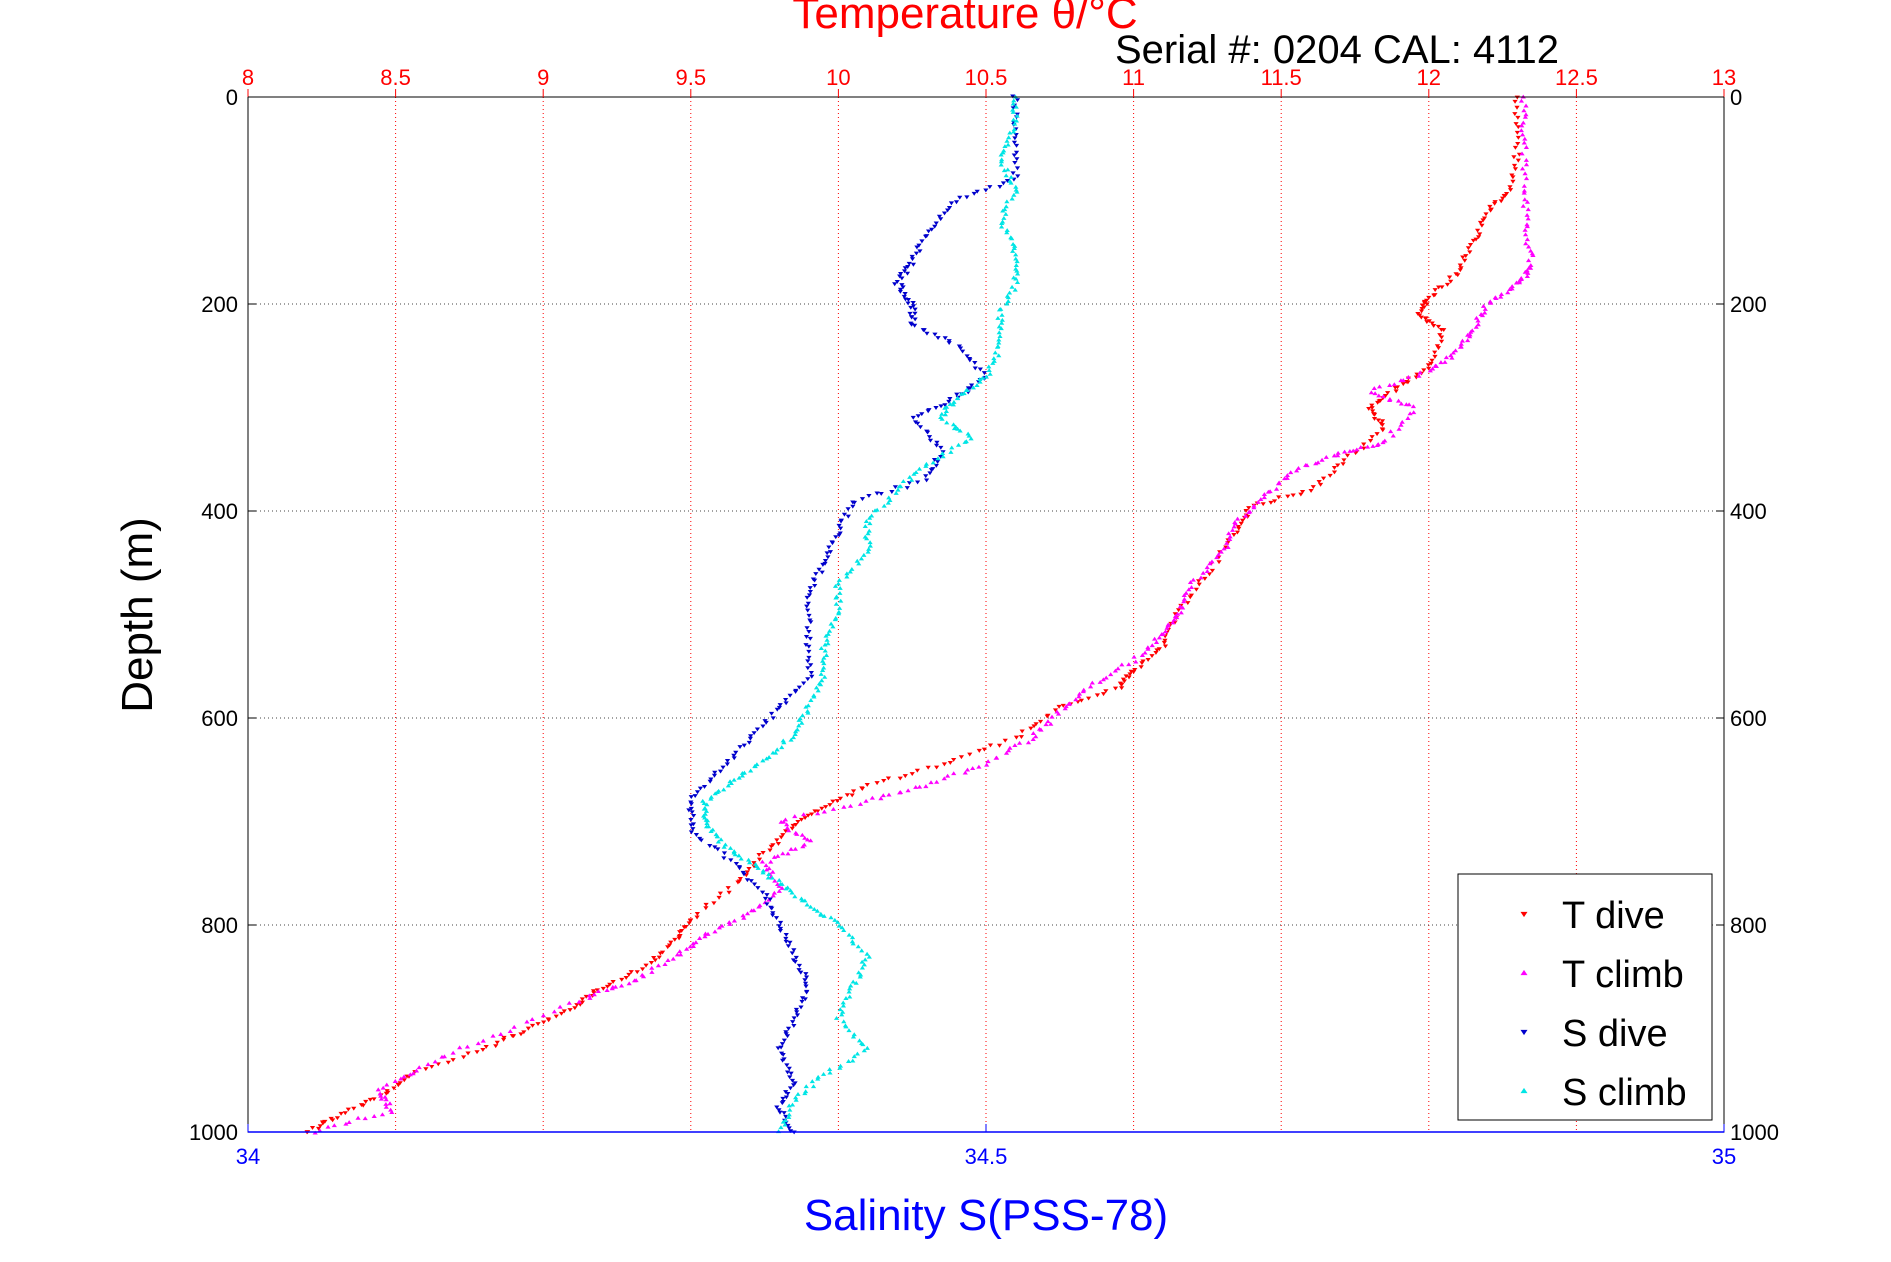  Describe the element at coordinates (1624, 1093) in the screenshot. I see `legend-label-s-climb: S climb` at that location.